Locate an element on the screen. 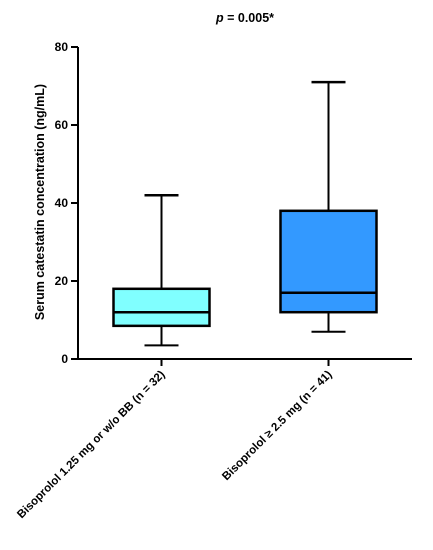  y-ticks: 0 20 40 60 80 is located at coordinates (66, 203).